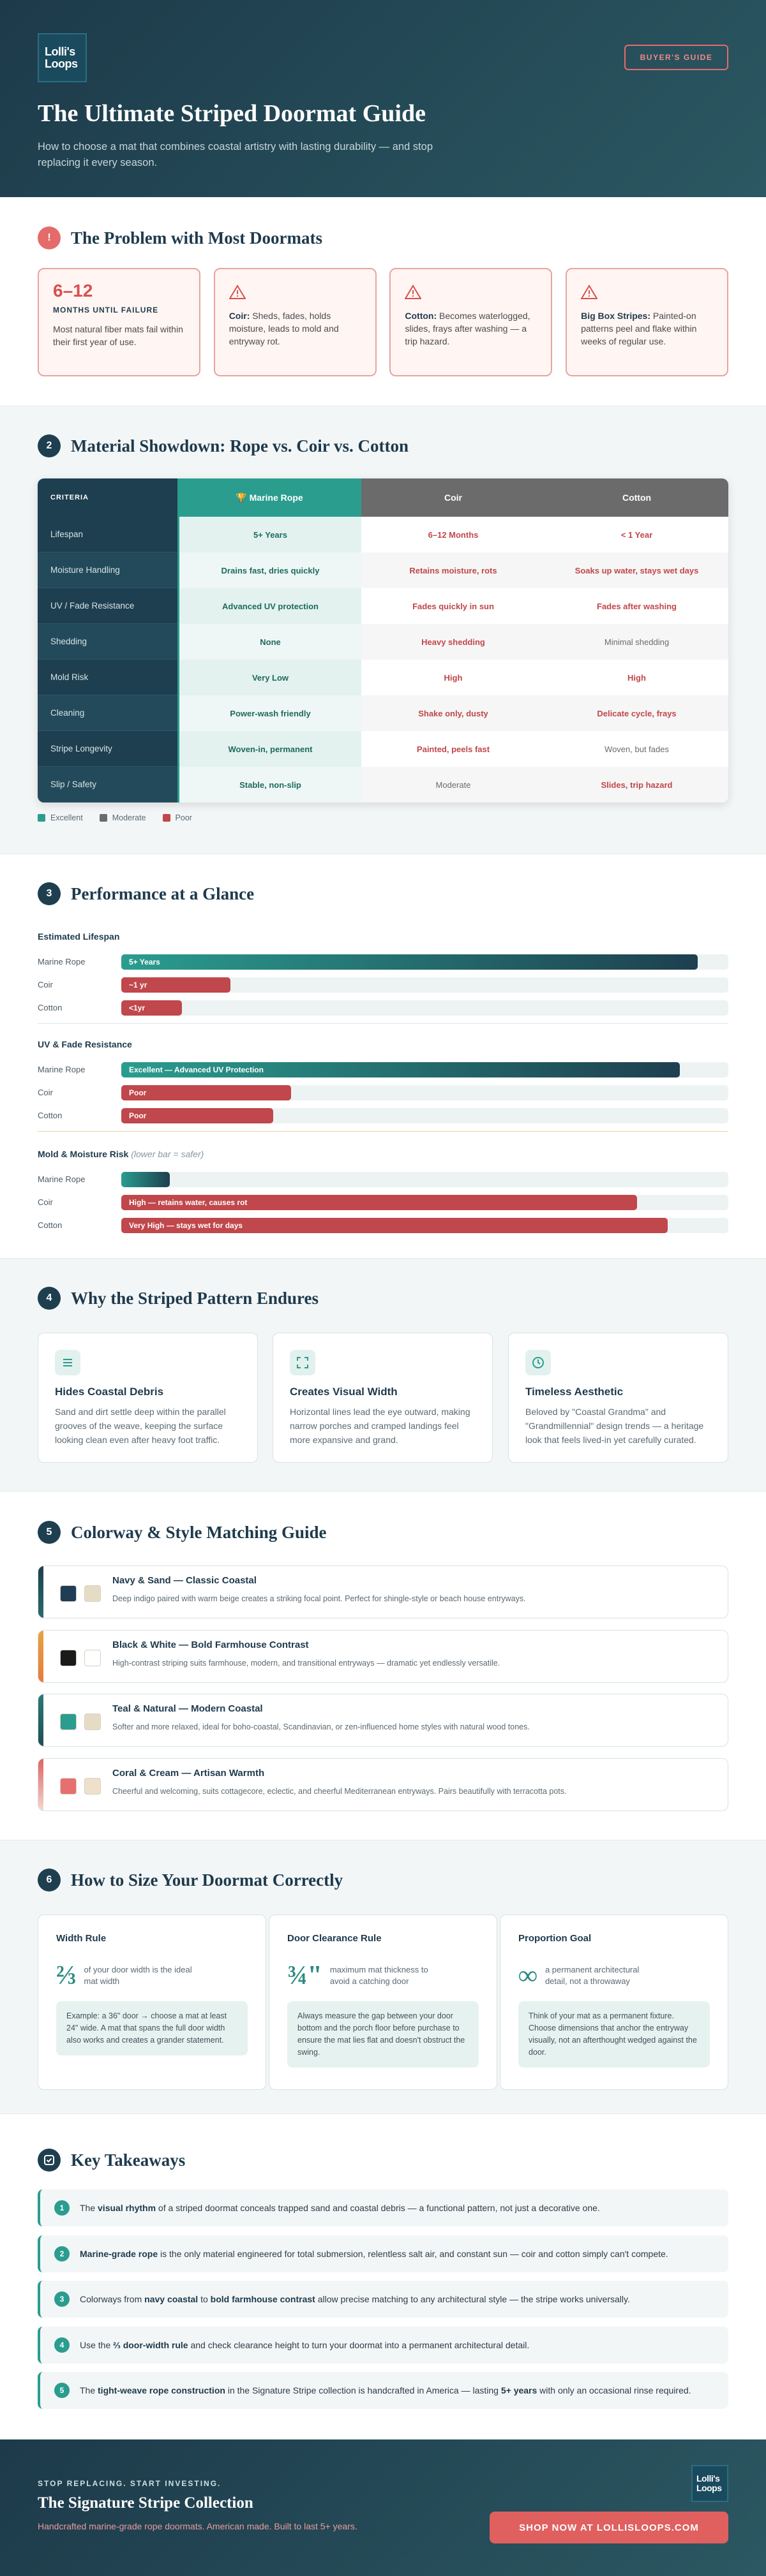  I want to click on section-title: Why the Striped Pattern Endures, so click(195, 1298).